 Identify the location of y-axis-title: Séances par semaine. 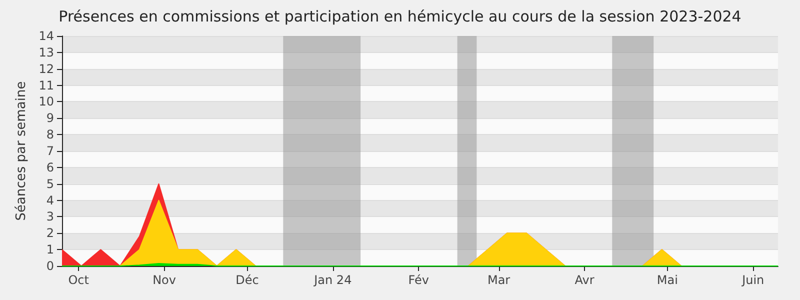
(21, 151).